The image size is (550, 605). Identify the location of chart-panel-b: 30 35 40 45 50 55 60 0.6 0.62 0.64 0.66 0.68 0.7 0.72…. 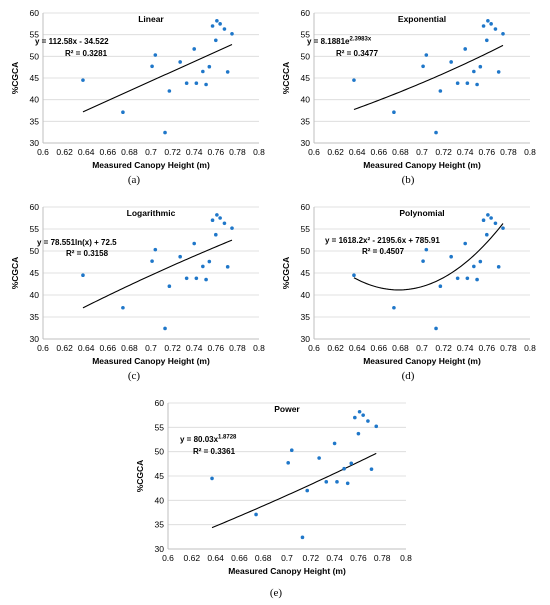
(408, 97).